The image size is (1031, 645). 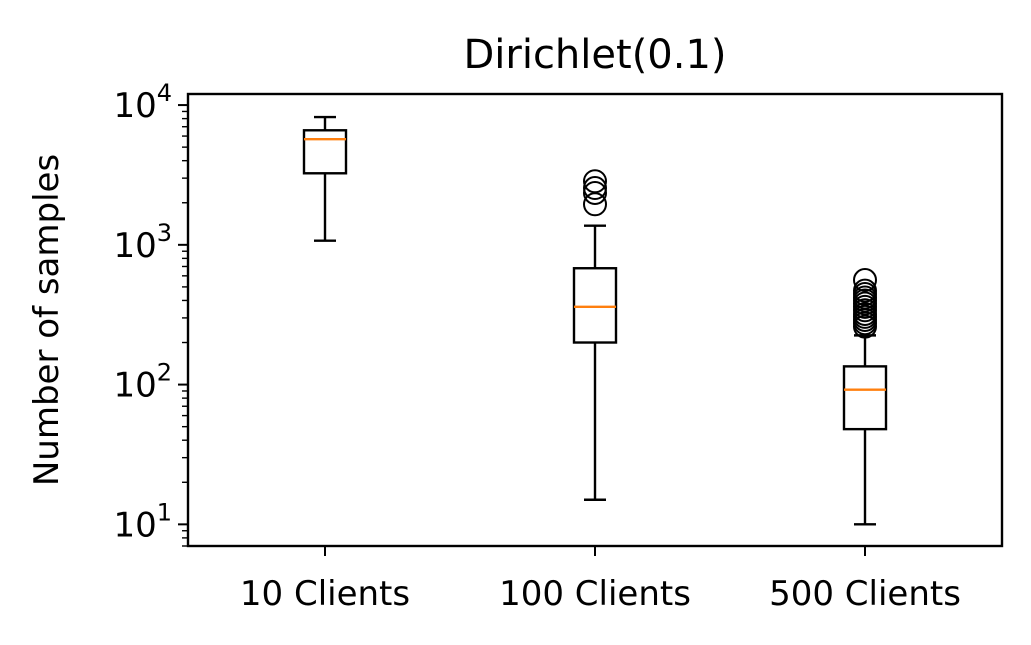 I want to click on chart-title: Dirichlet(0.1), so click(x=594, y=55).